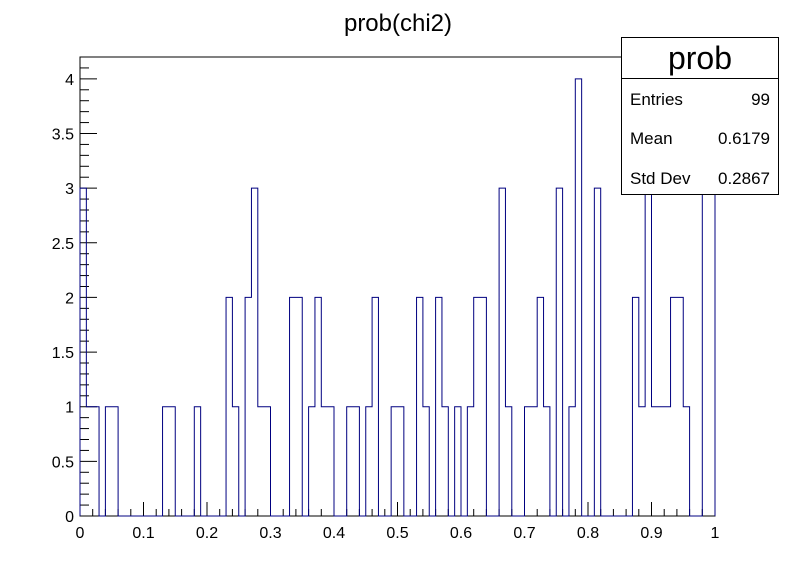  What do you see at coordinates (700, 58) in the screenshot?
I see `stats-title: prob` at bounding box center [700, 58].